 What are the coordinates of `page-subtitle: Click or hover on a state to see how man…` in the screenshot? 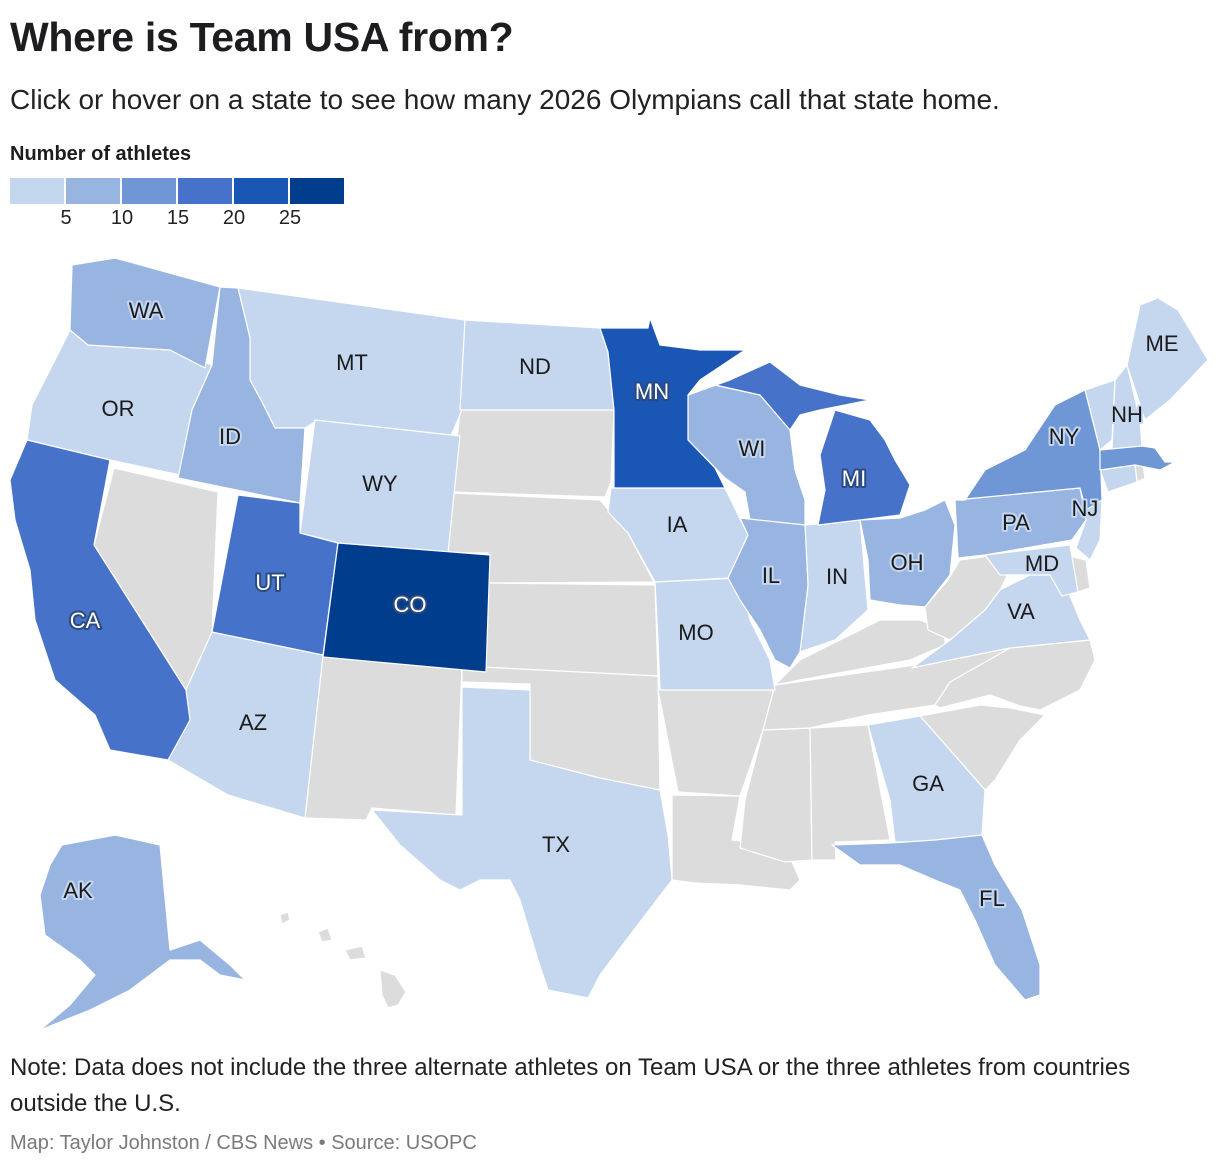 It's located at (505, 99).